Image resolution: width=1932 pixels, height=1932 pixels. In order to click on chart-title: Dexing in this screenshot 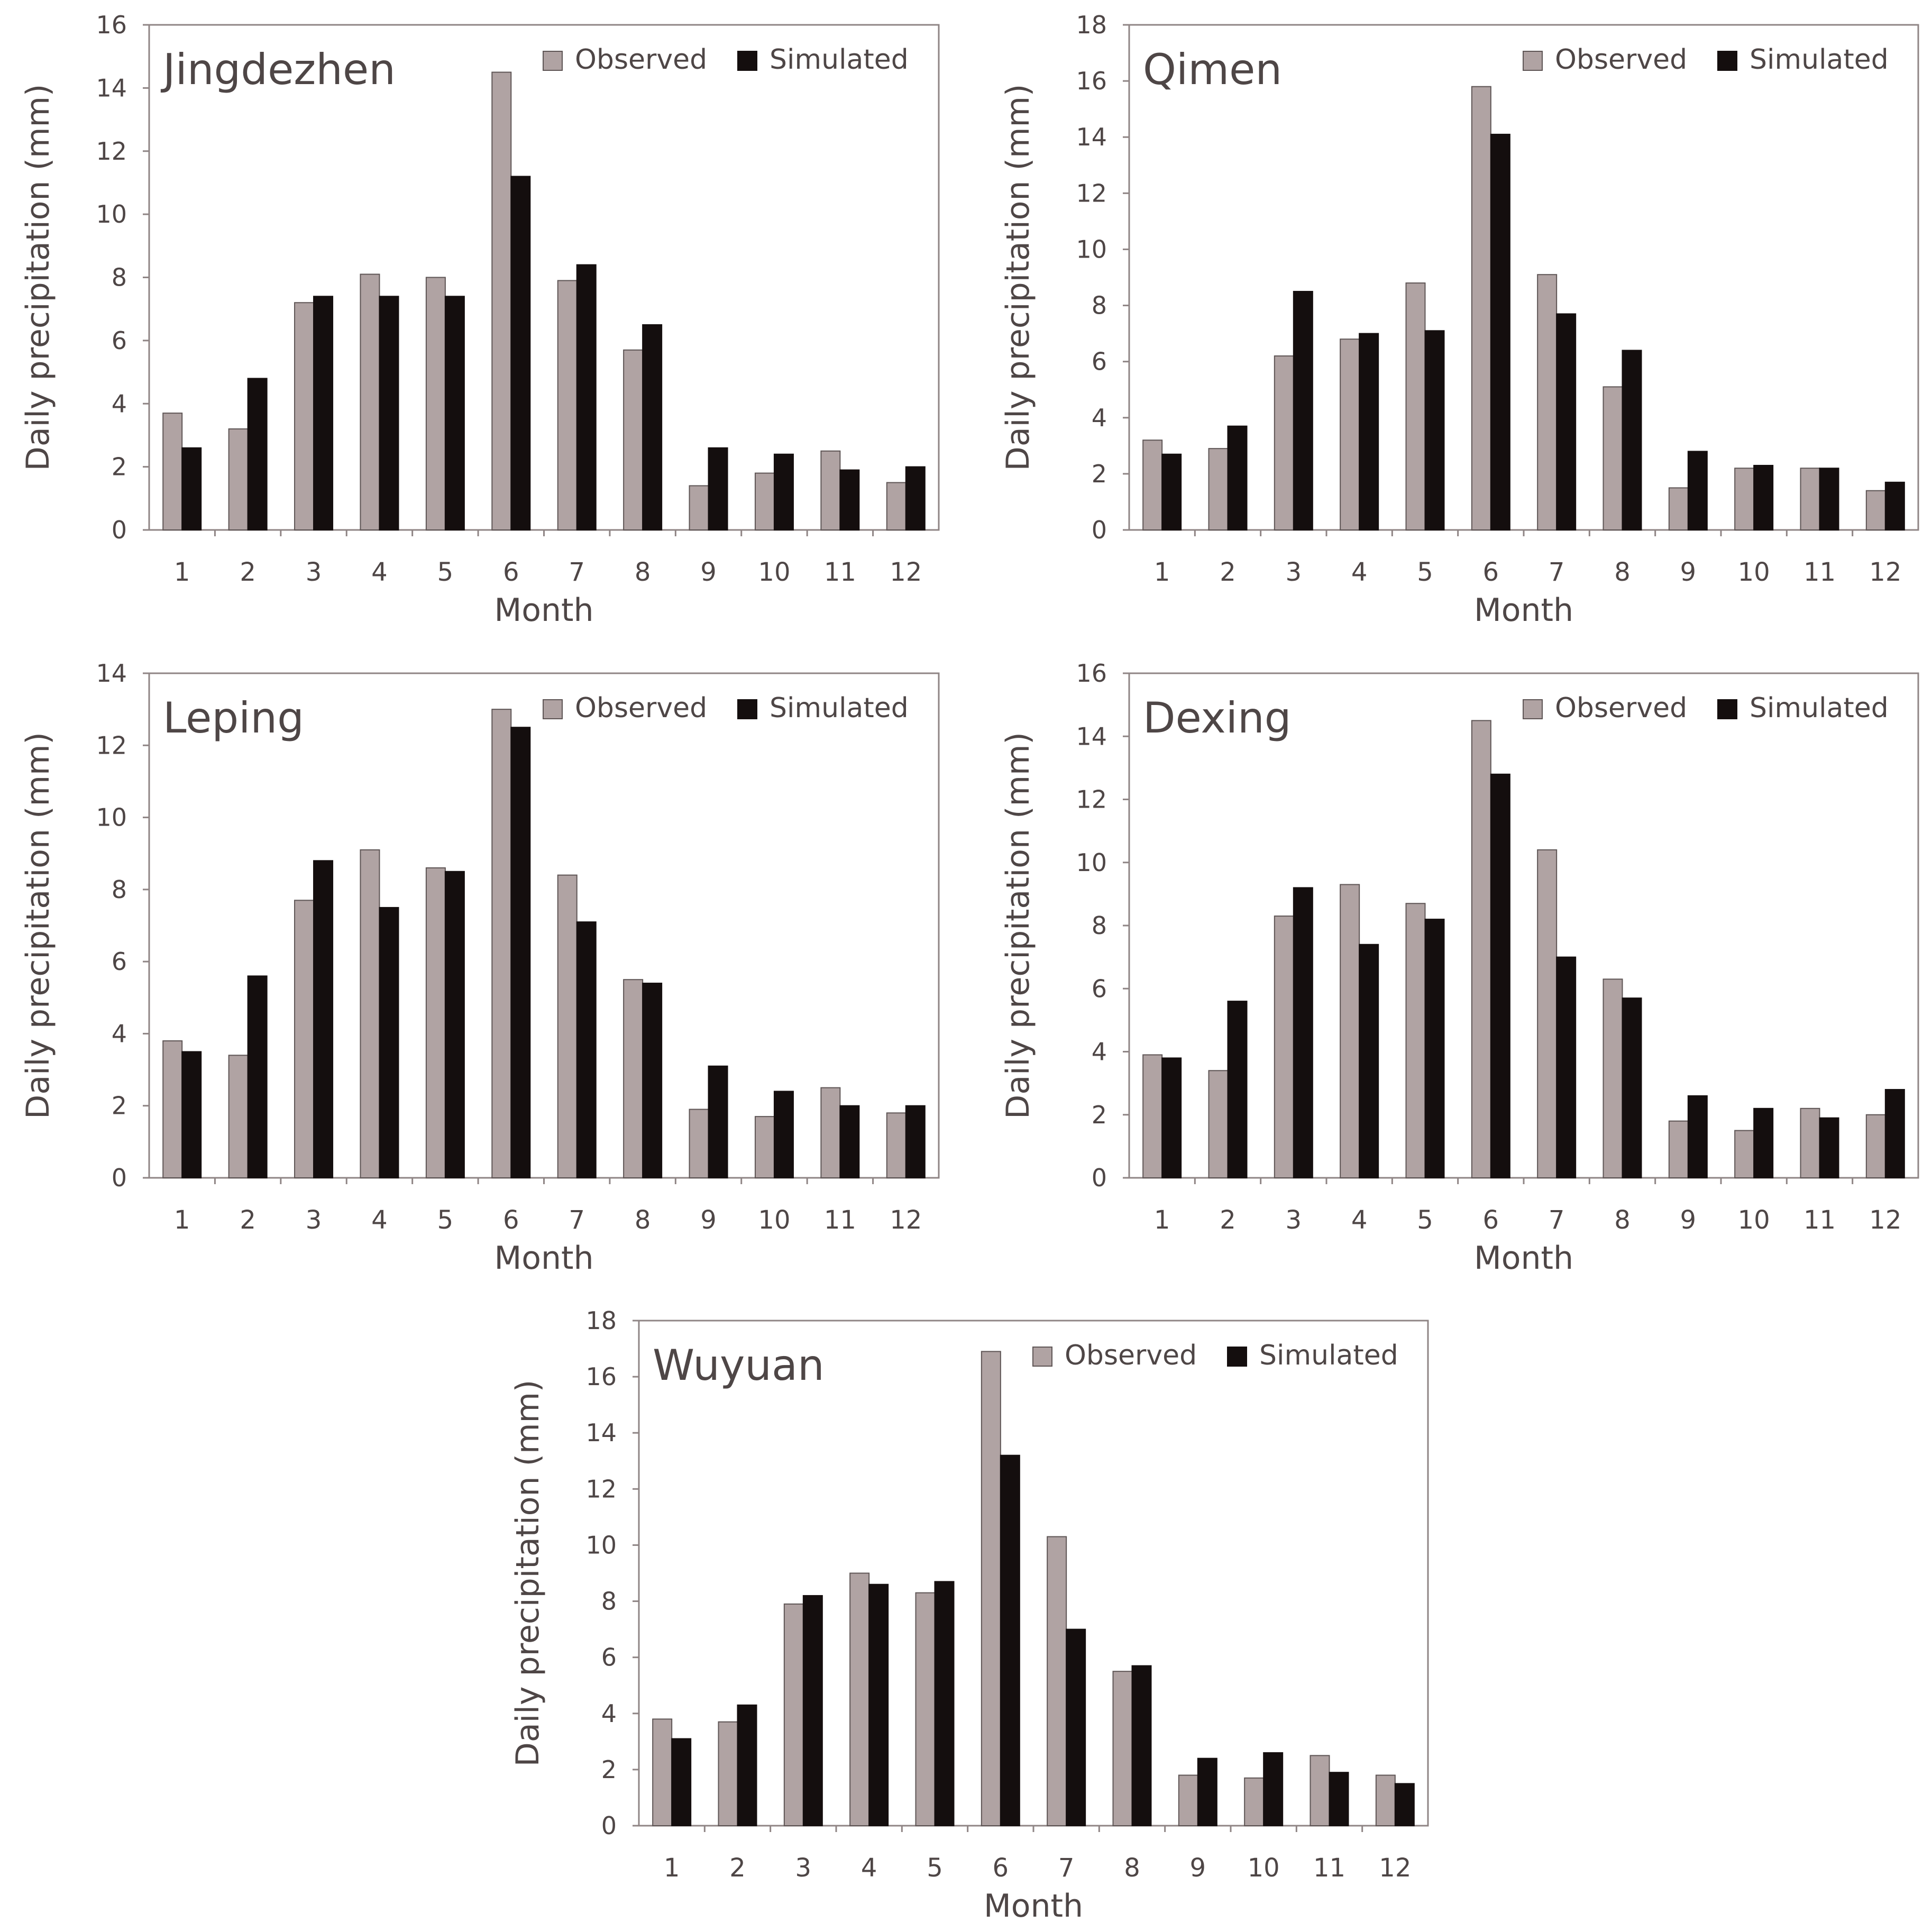, I will do `click(1217, 718)`.